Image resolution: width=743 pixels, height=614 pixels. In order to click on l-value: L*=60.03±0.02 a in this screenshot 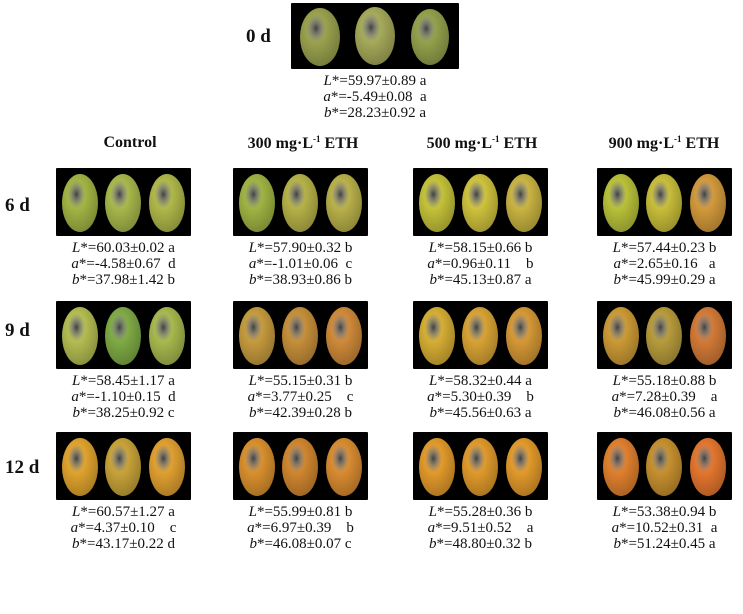, I will do `click(123, 248)`.